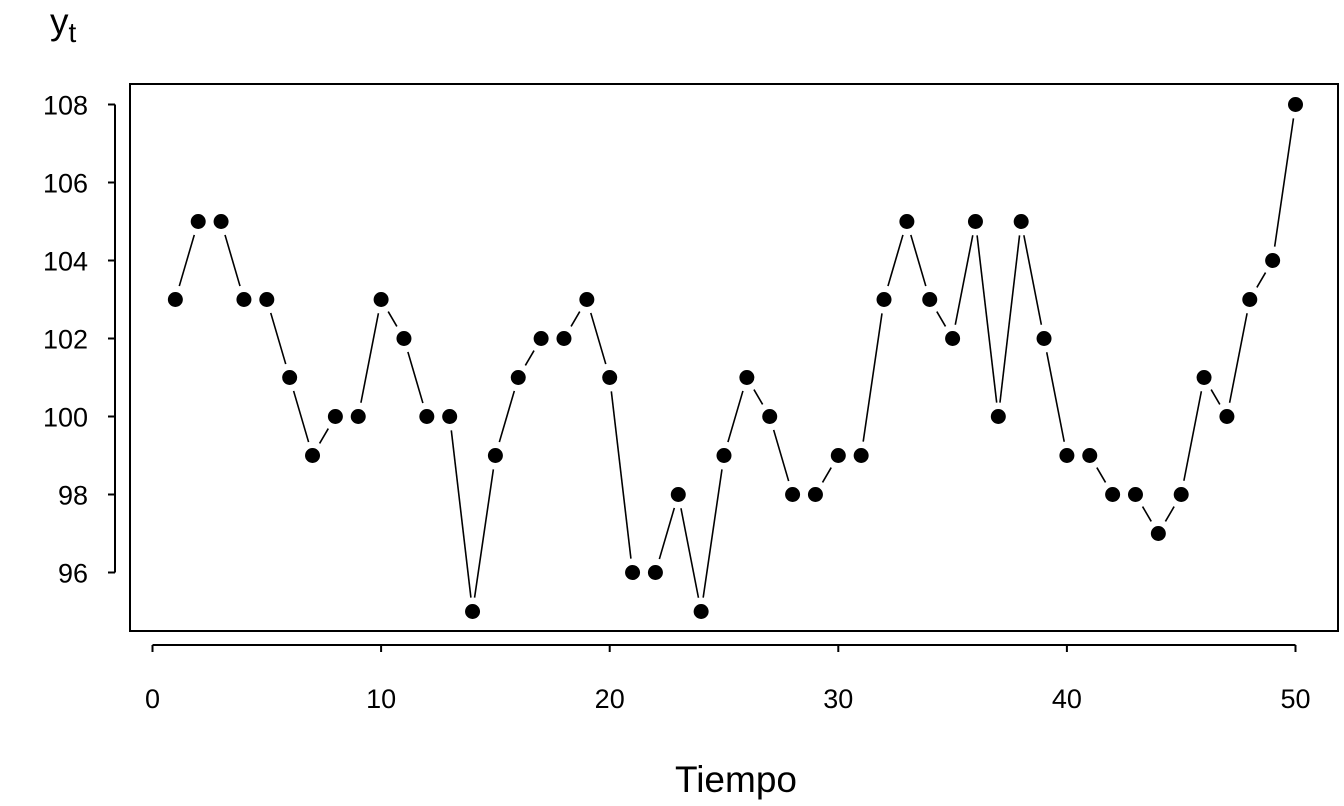  Describe the element at coordinates (73, 32) in the screenshot. I see `y-axis-title-subscript: t` at that location.